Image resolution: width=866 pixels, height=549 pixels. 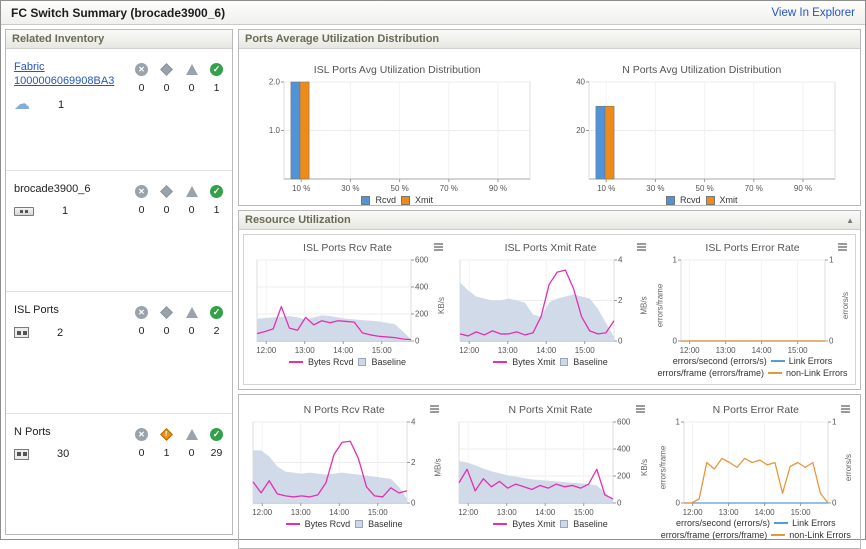 What do you see at coordinates (24, 211) in the screenshot?
I see `switch-icon` at bounding box center [24, 211].